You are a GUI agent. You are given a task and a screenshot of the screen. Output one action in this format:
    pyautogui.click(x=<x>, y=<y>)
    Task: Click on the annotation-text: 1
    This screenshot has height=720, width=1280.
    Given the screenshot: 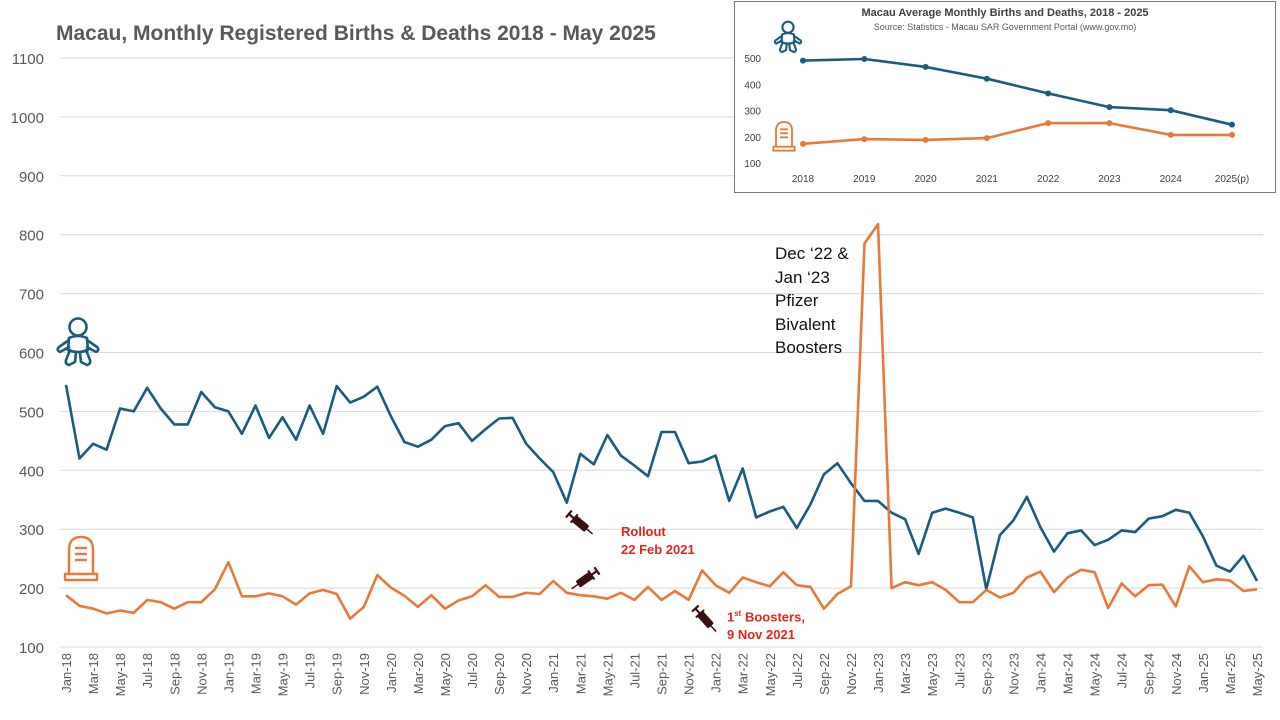 What is the action you would take?
    pyautogui.click(x=731, y=617)
    